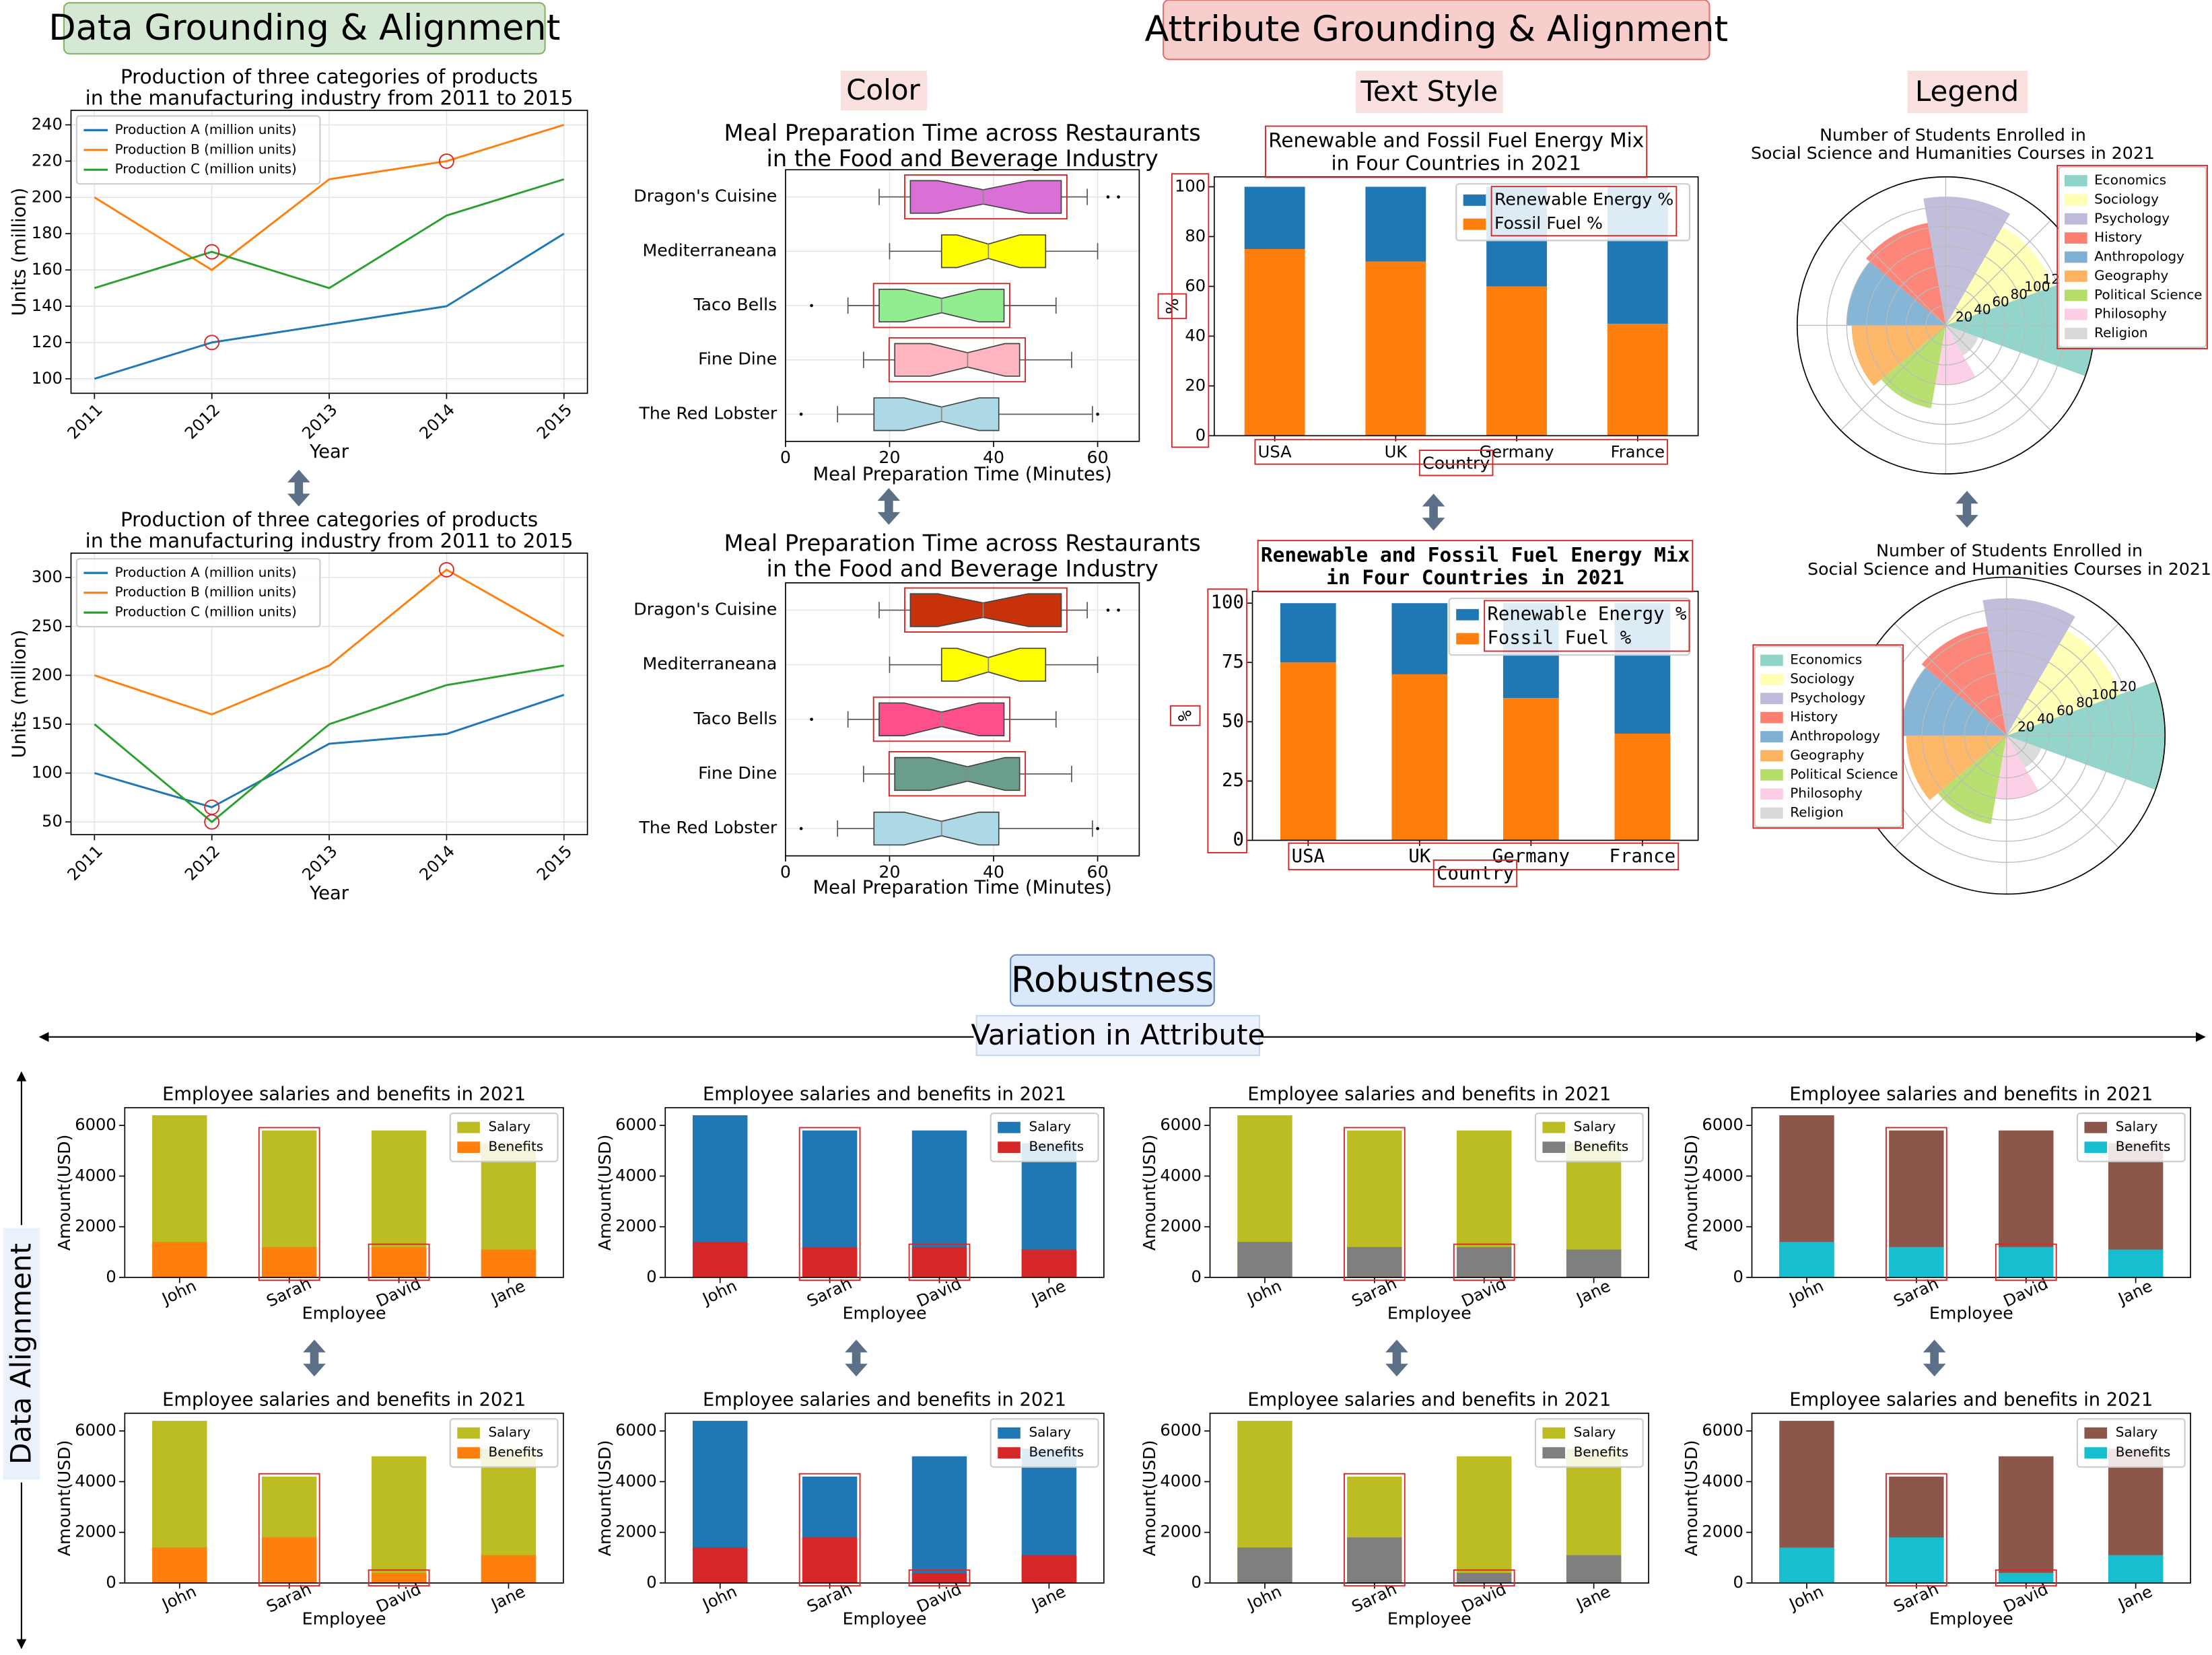 The height and width of the screenshot is (1655, 2212). Describe the element at coordinates (735, 304) in the screenshot. I see `y-tick-label: Taco Bells` at that location.